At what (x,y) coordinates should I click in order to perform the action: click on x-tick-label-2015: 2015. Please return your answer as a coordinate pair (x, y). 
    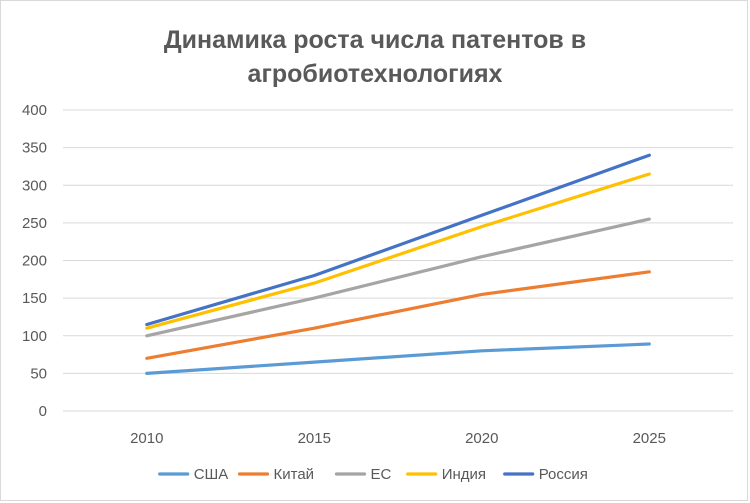
    Looking at the image, I should click on (314, 438).